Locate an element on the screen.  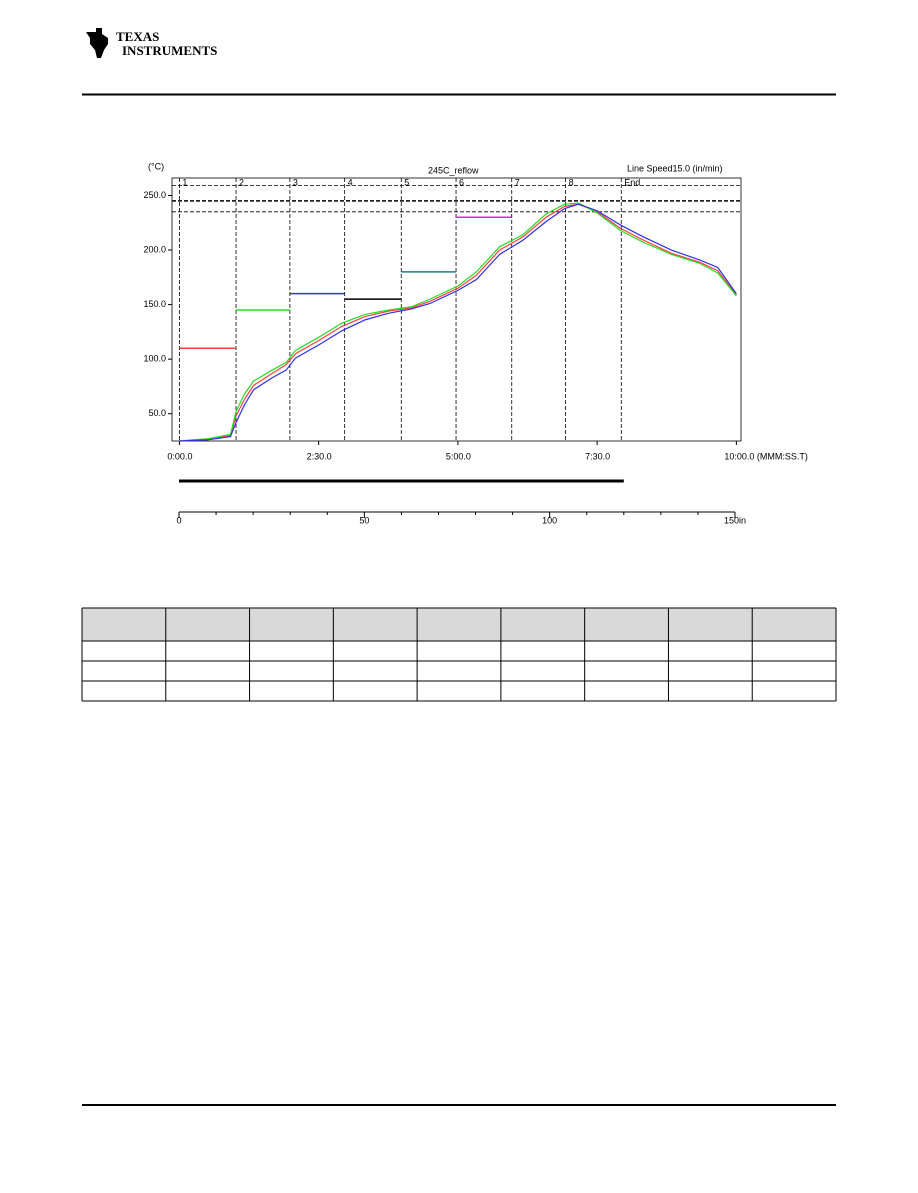
plot-frame is located at coordinates (456, 309).